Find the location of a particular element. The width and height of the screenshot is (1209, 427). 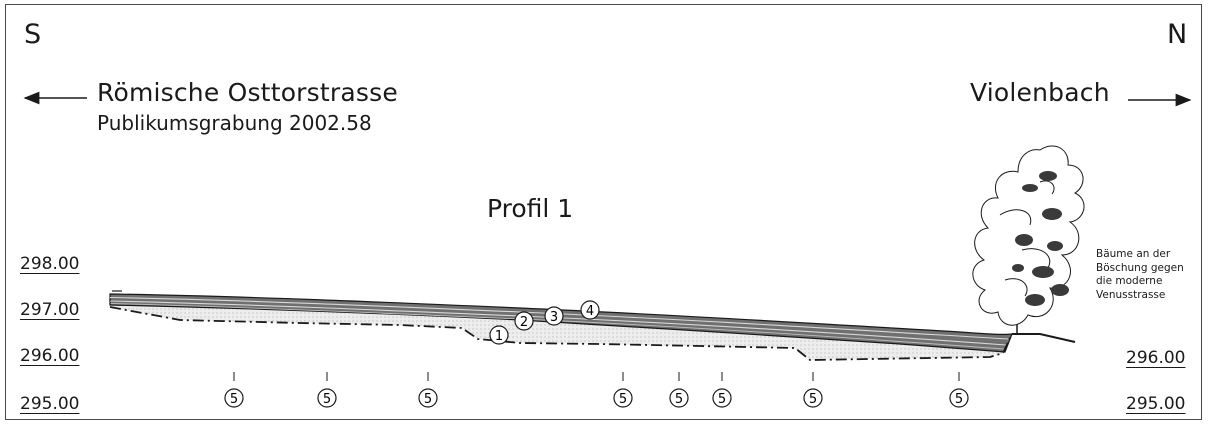

layer-label-1: 1 is located at coordinates (499, 335).